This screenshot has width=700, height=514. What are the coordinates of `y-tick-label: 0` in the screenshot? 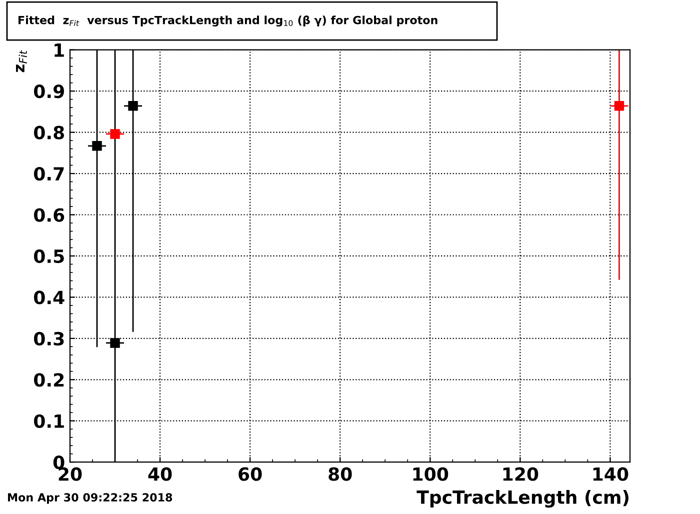 It's located at (58, 463).